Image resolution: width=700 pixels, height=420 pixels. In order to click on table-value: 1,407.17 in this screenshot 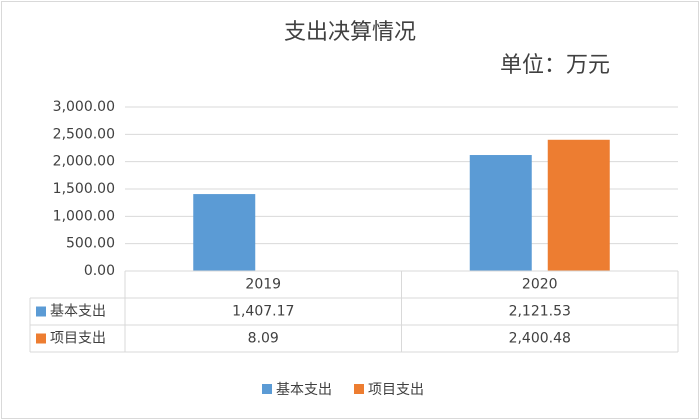, I will do `click(263, 312)`.